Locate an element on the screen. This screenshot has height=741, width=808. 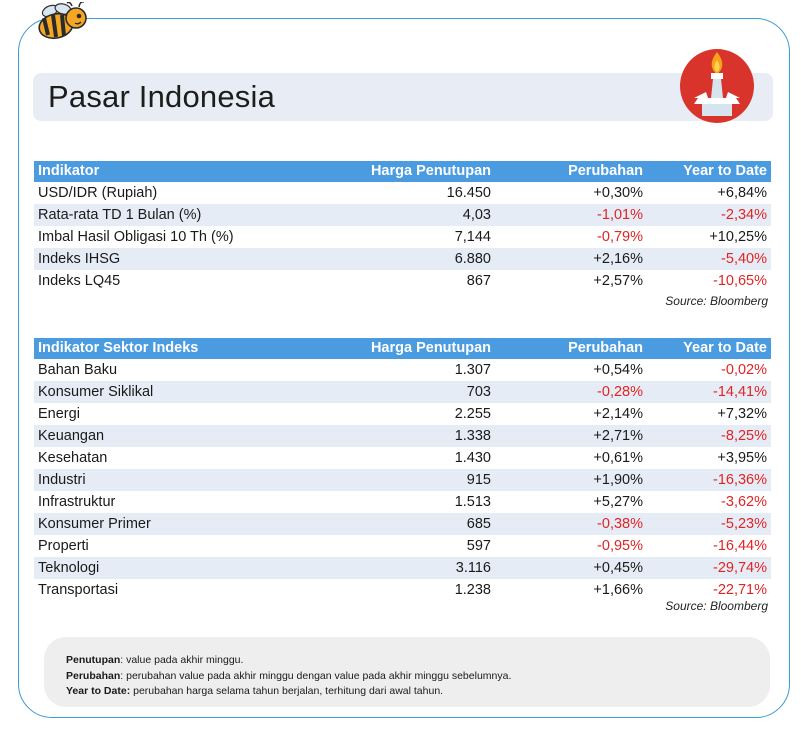
table-row: Industri 915 +1,90% -16,36% is located at coordinates (402, 480).